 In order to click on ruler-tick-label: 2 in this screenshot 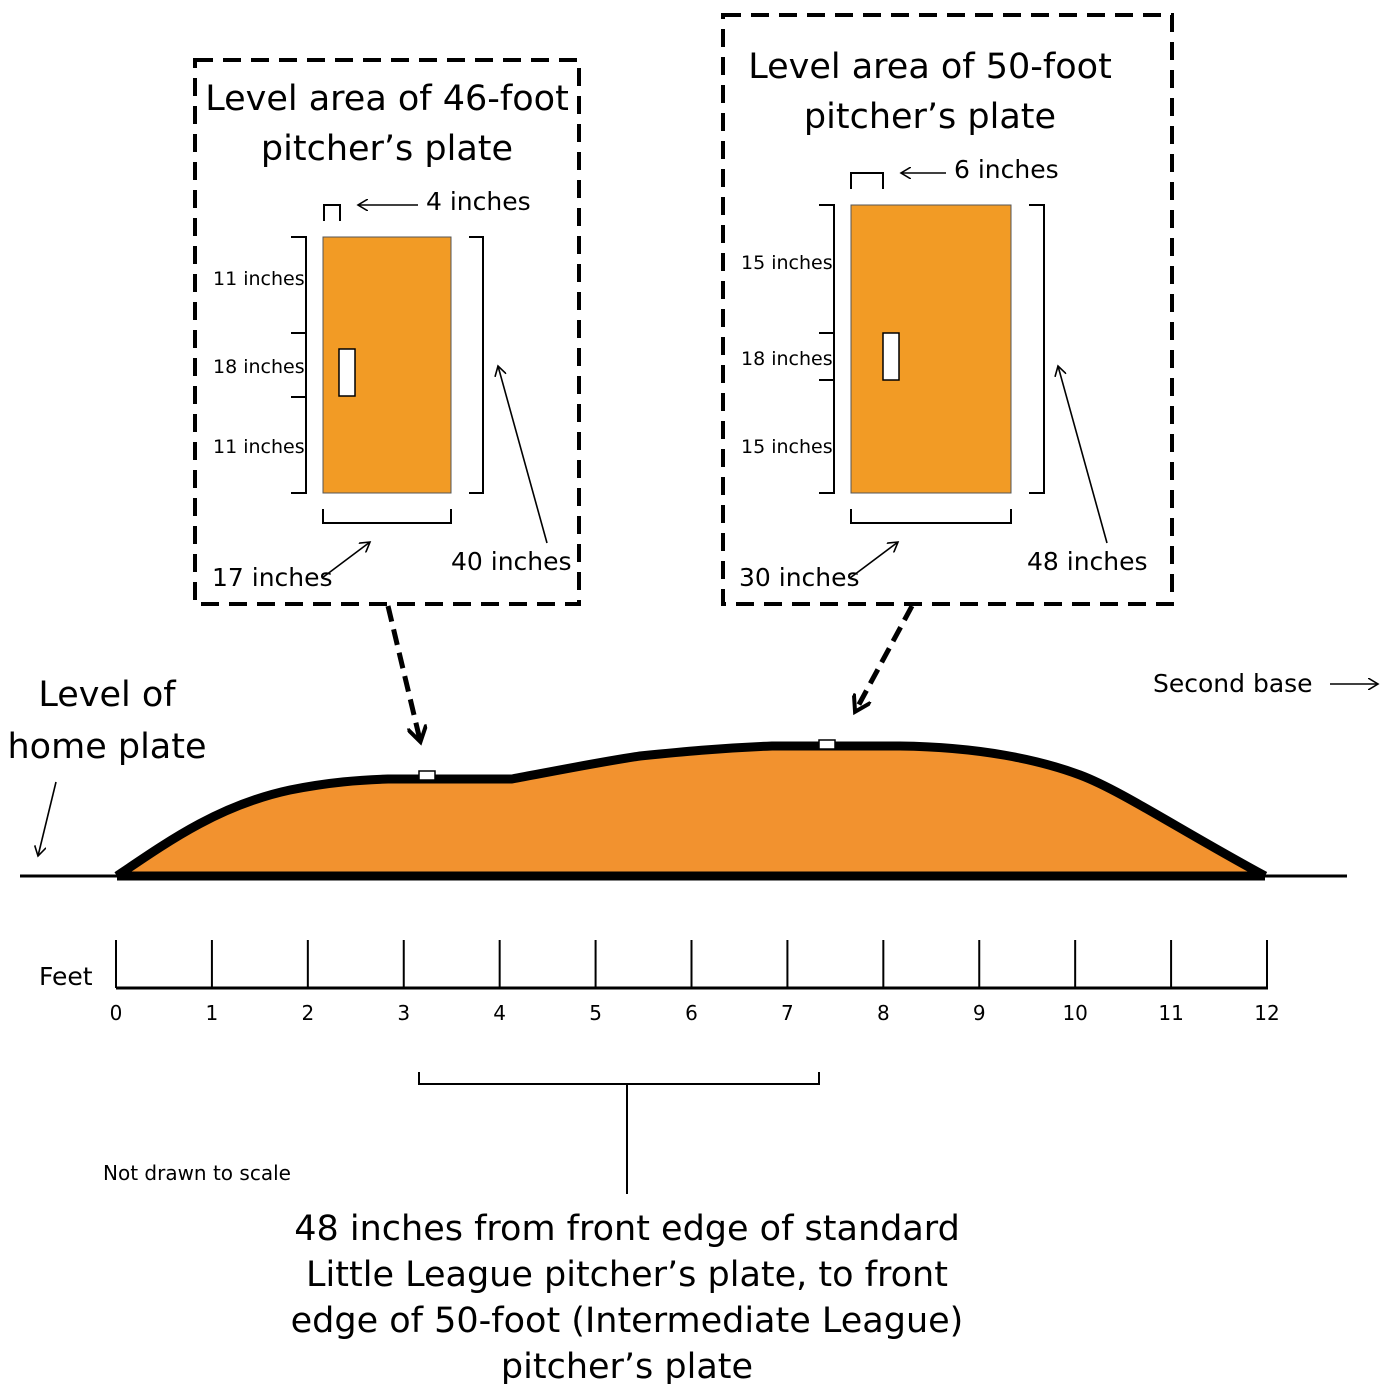, I will do `click(307, 1013)`.